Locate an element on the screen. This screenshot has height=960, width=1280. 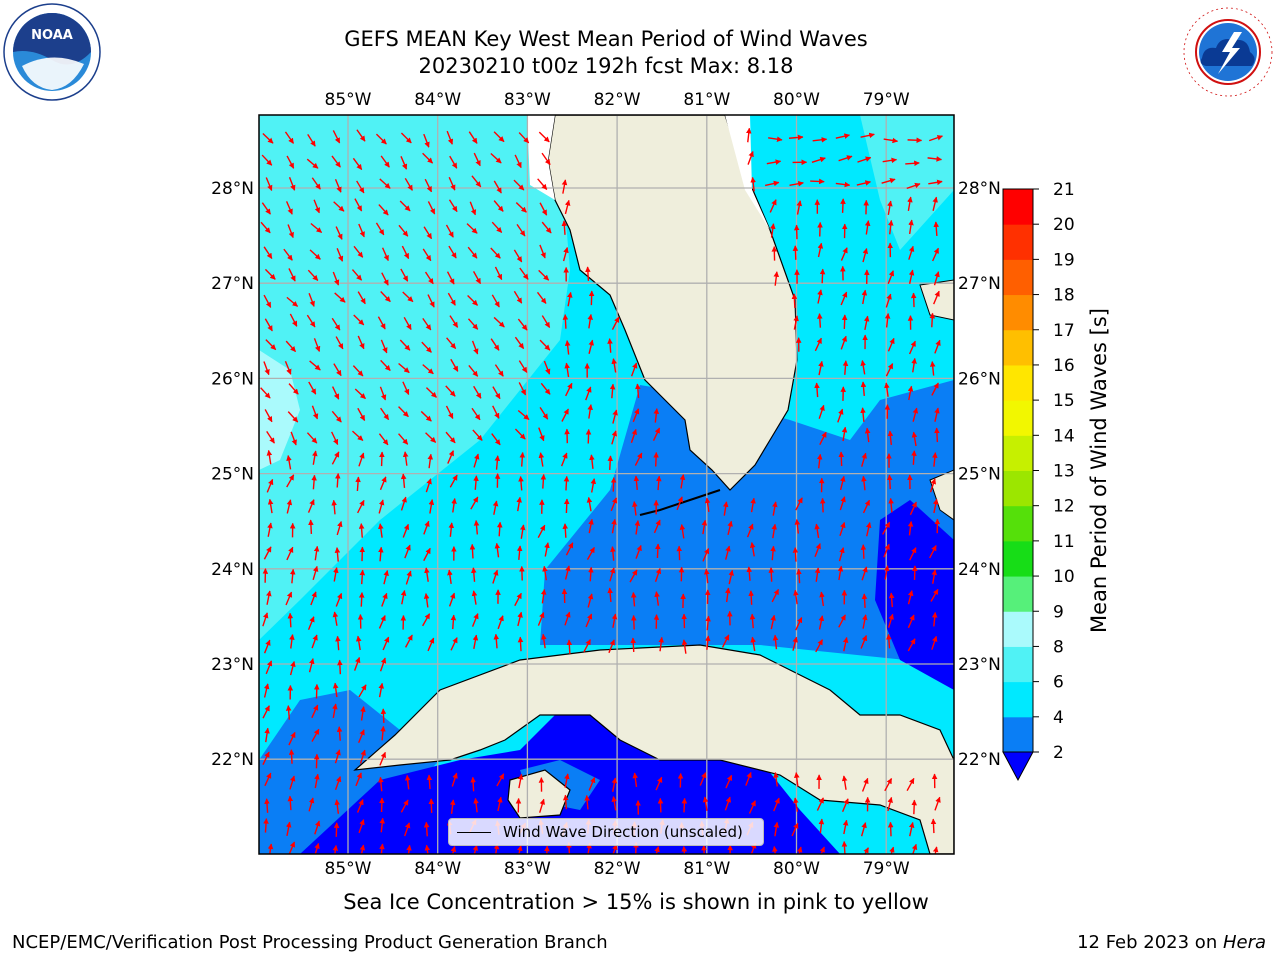
colorbar-label: Mean Period of Wind Waves [s] is located at coordinates (1099, 470).